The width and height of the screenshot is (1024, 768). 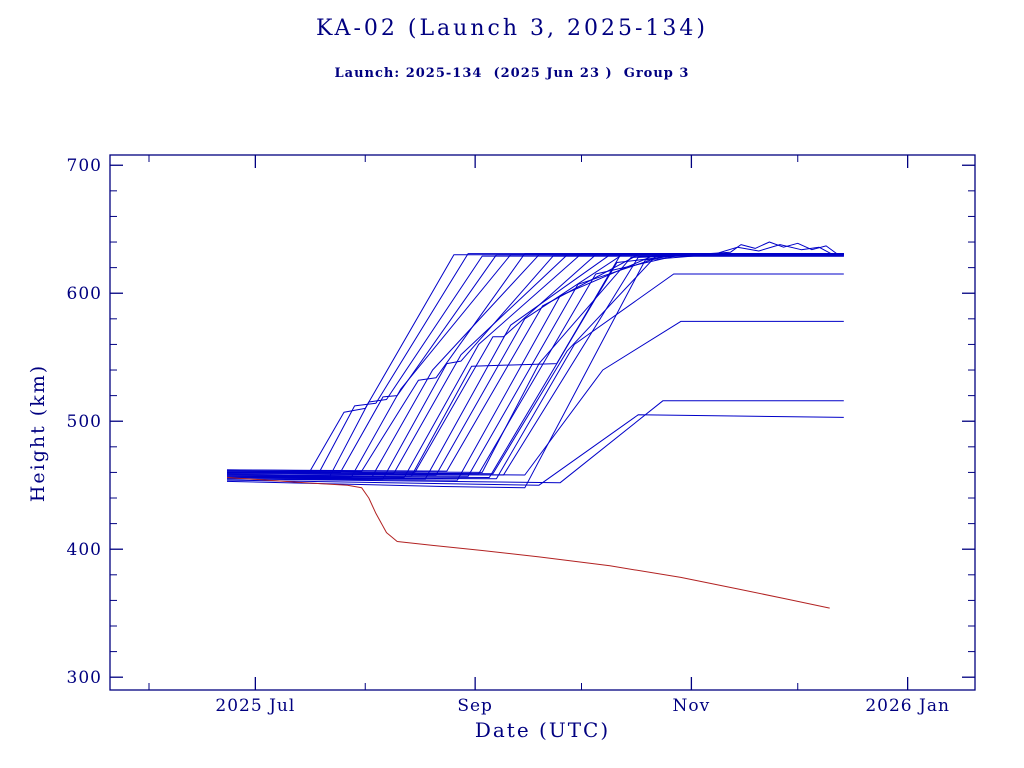 What do you see at coordinates (255, 706) in the screenshot?
I see `x-tick-label: 2025 Jul` at bounding box center [255, 706].